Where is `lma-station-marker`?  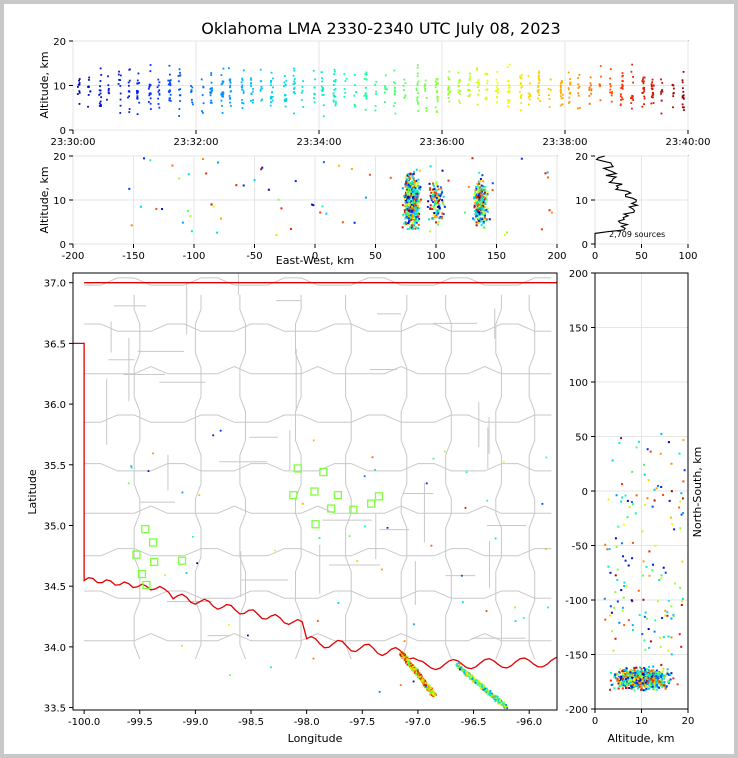
lma-station-marker is located at coordinates (146, 585).